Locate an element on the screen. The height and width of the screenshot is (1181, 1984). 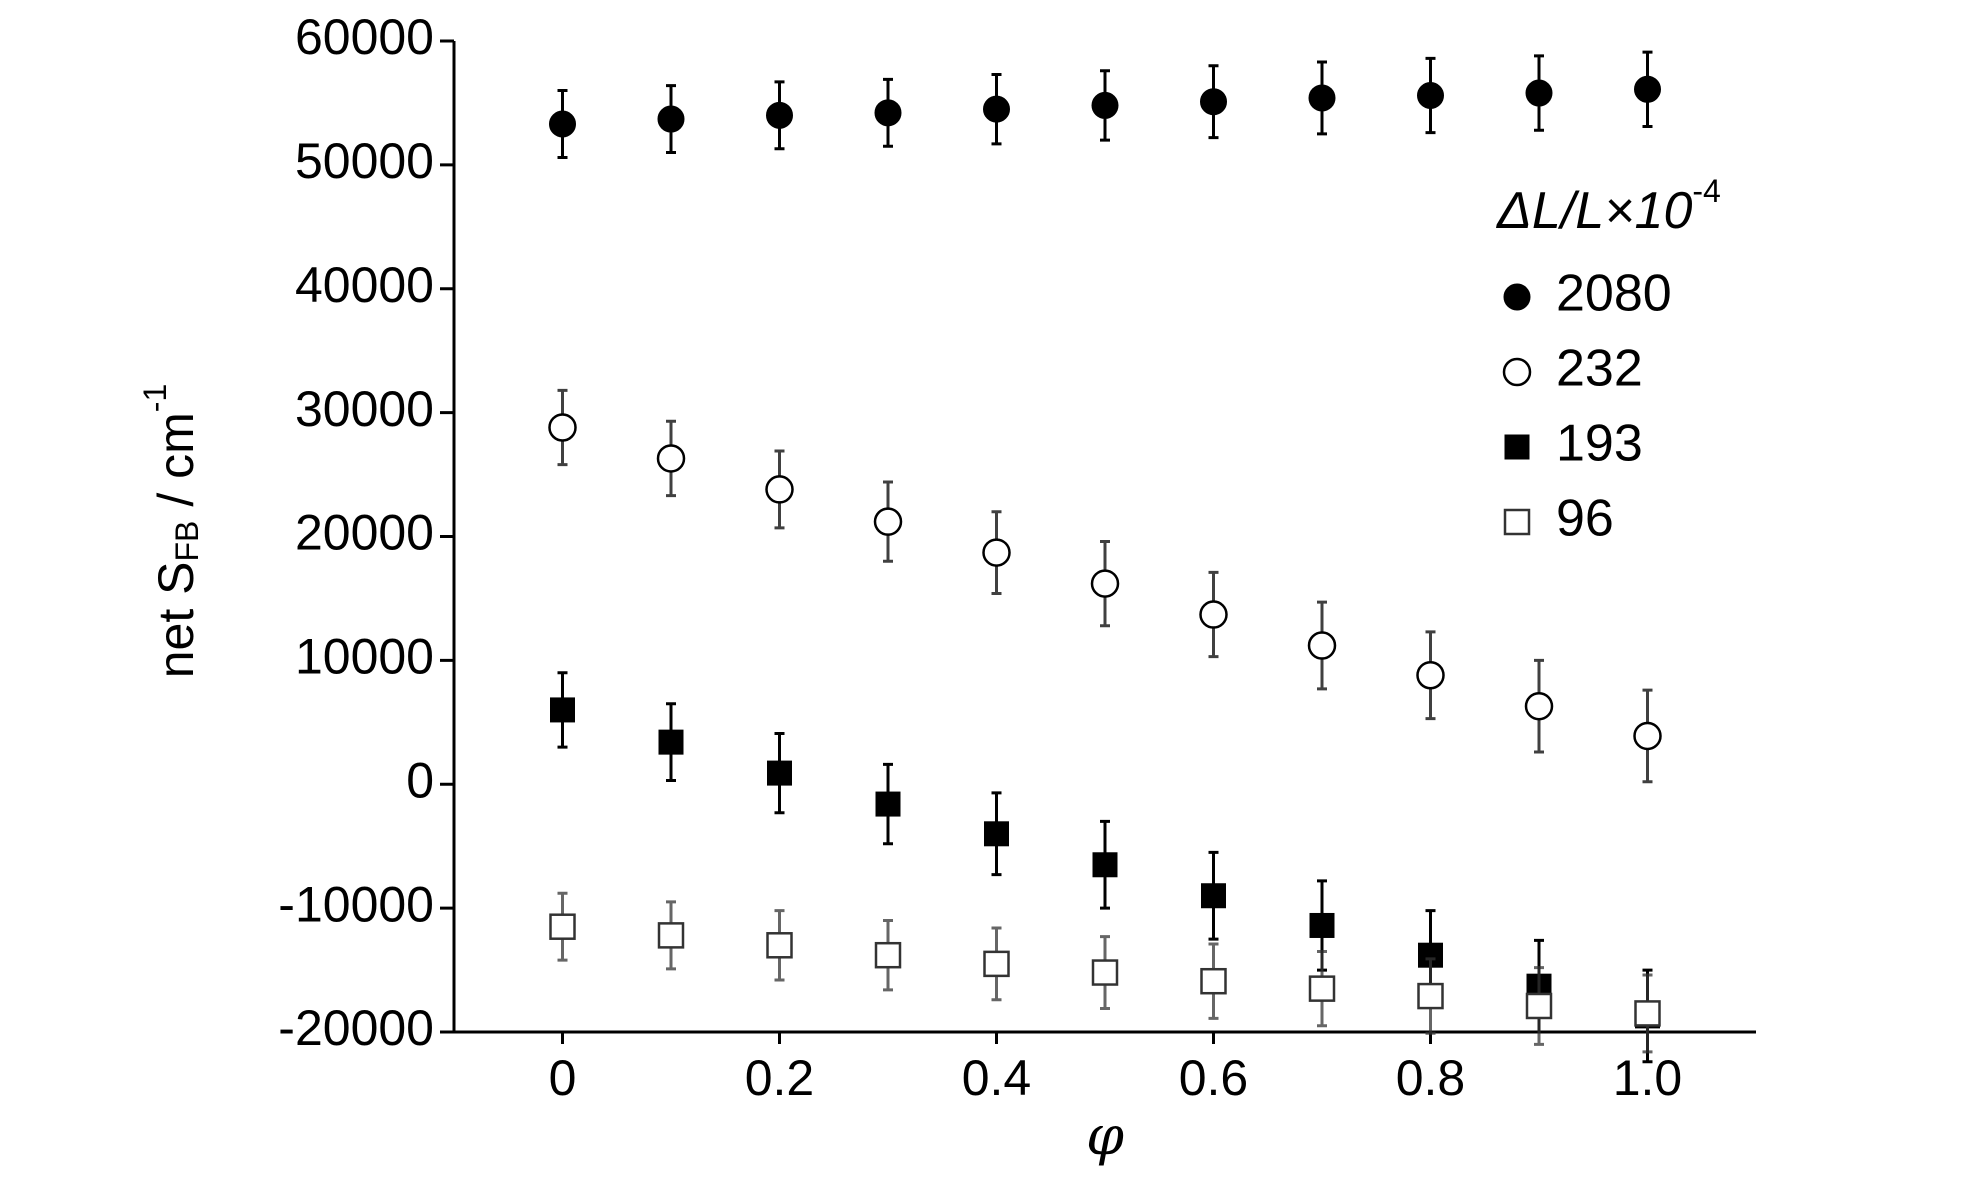
y-tick-label: 0 is located at coordinates (420, 780).